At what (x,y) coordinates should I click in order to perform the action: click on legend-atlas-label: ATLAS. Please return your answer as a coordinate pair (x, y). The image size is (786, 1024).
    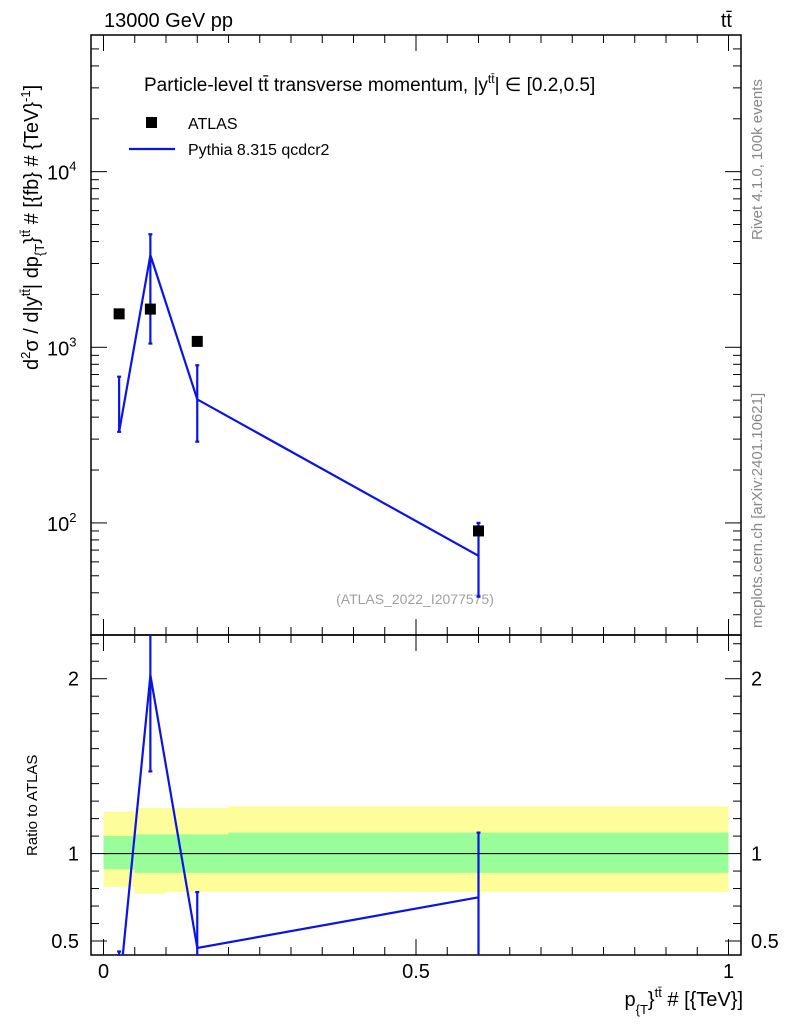
    Looking at the image, I should click on (213, 124).